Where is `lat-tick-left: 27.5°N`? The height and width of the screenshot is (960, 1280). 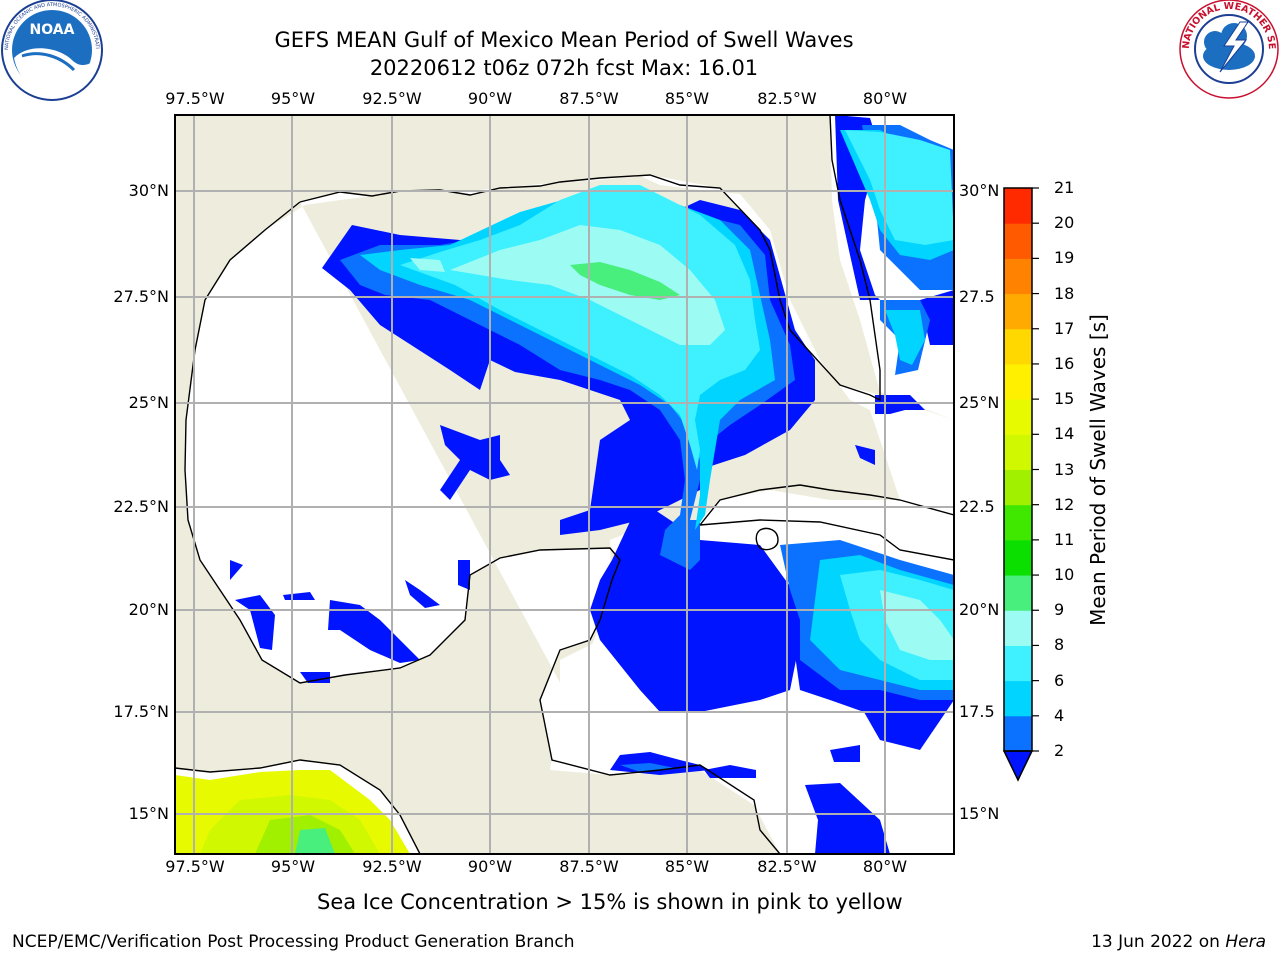
lat-tick-left: 27.5°N is located at coordinates (141, 296).